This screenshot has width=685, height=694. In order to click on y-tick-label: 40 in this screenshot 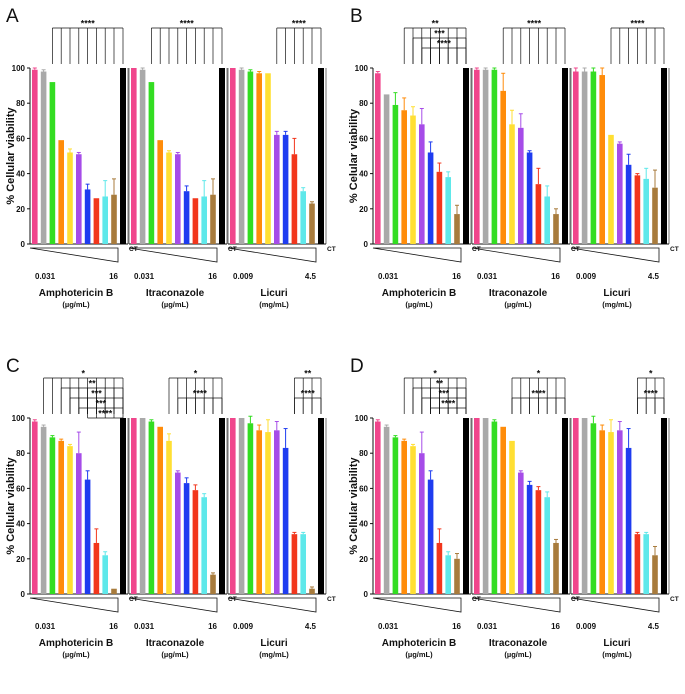, I will do `click(363, 524)`.